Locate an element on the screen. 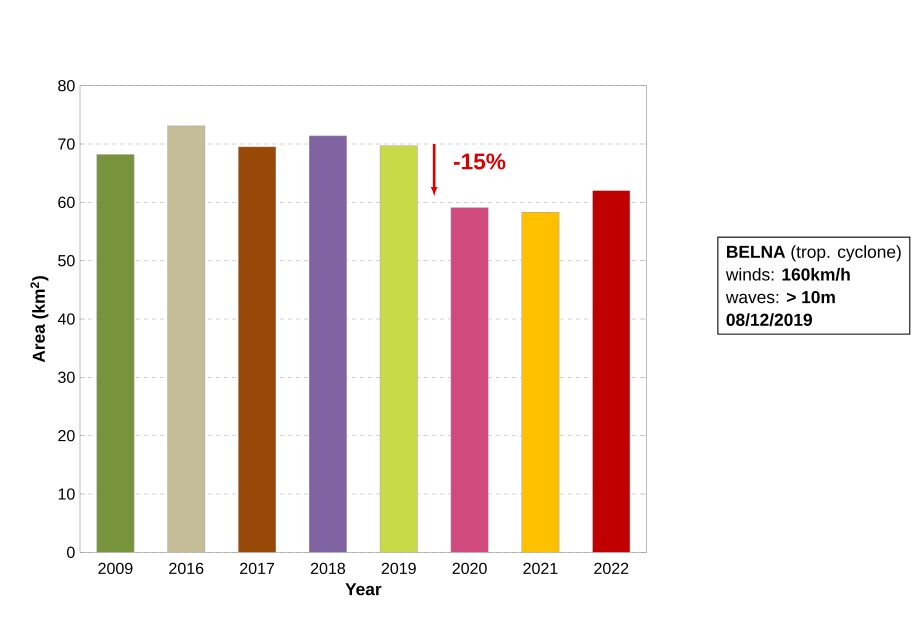 The height and width of the screenshot is (619, 913). text: winds: 160km/h is located at coordinates (788, 274).